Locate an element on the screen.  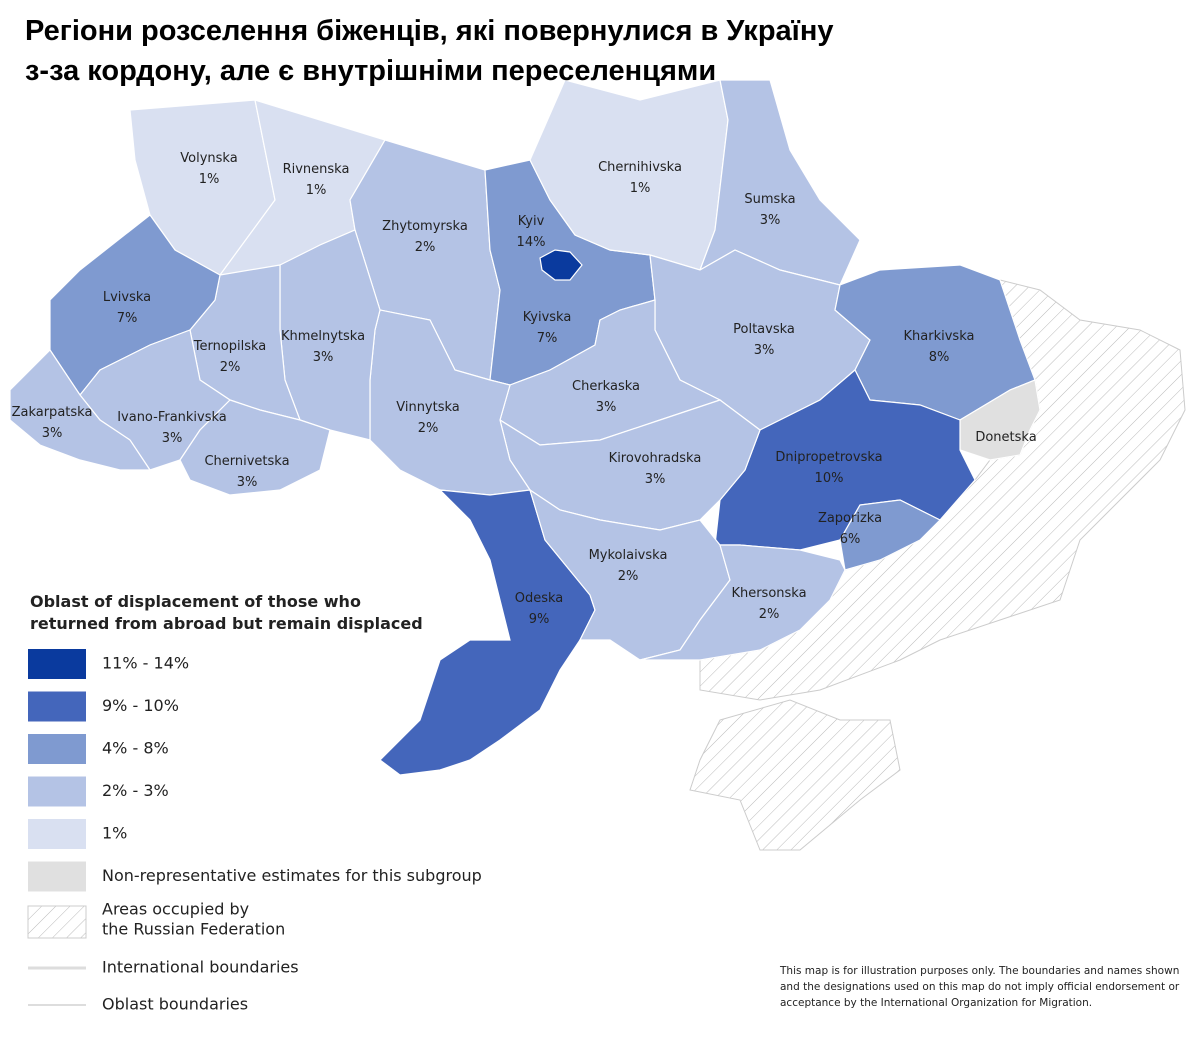
region-name: Mykolaivska is located at coordinates (628, 555).